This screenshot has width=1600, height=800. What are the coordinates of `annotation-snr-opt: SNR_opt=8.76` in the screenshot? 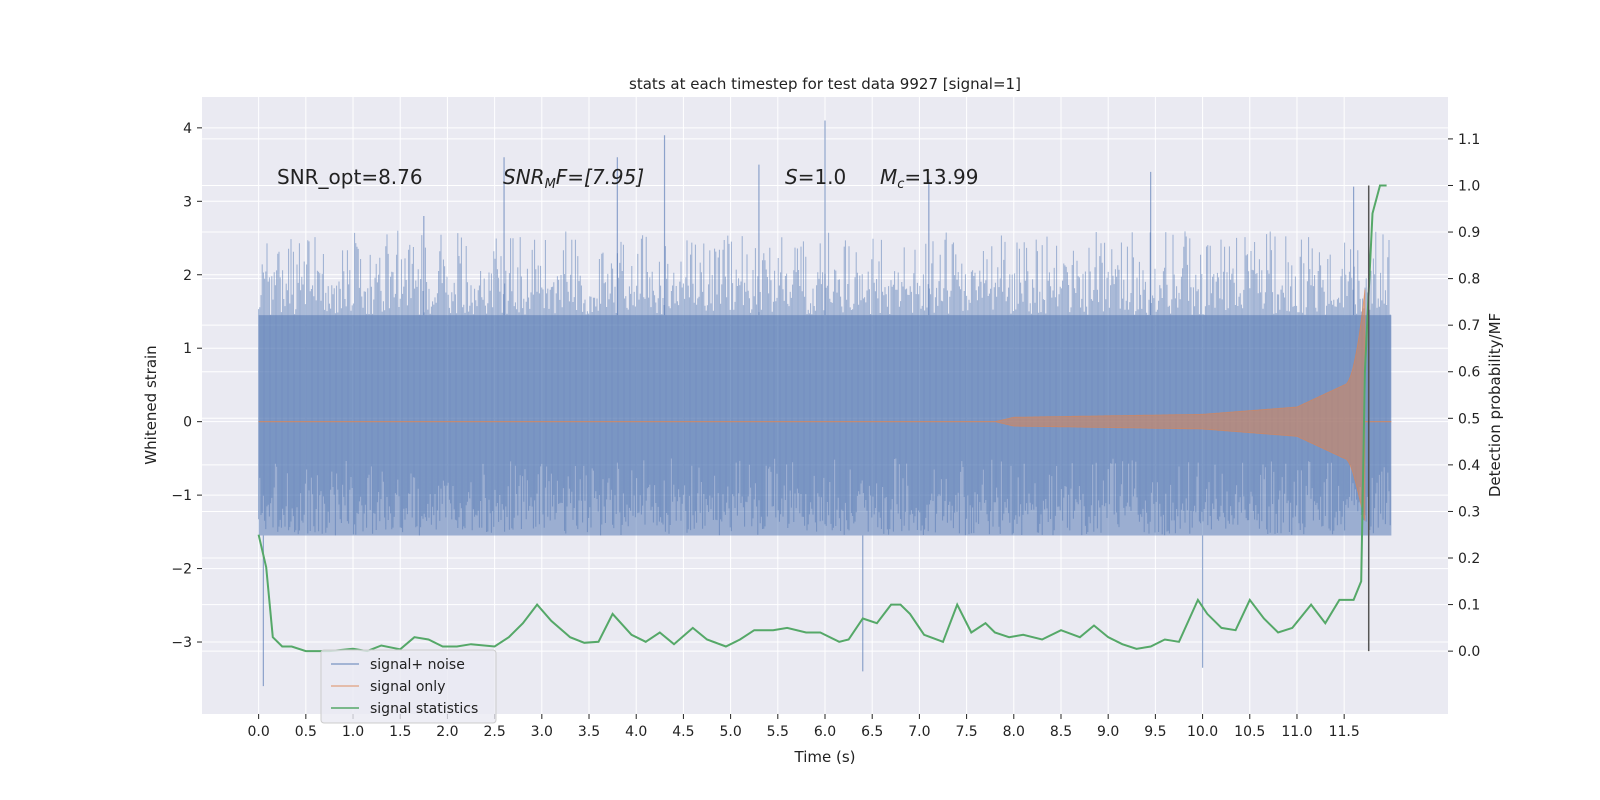 It's located at (350, 177).